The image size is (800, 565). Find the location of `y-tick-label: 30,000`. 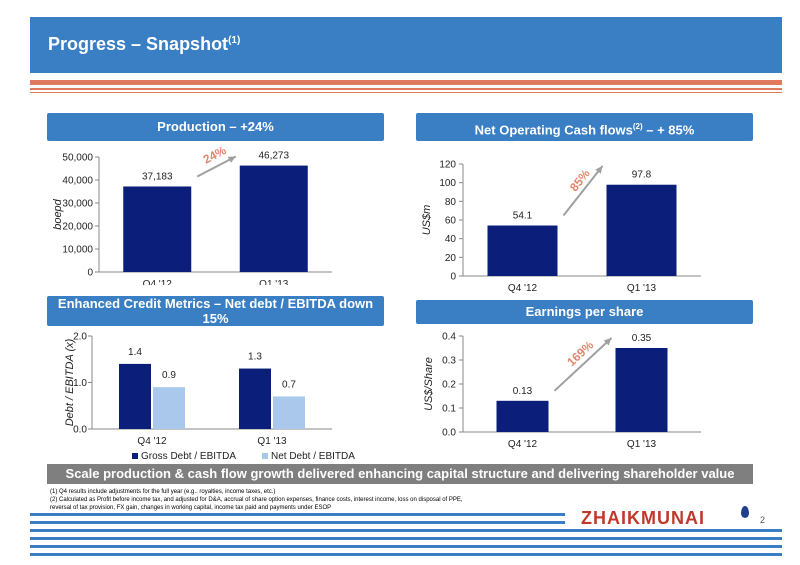

y-tick-label: 30,000 is located at coordinates (77, 204).